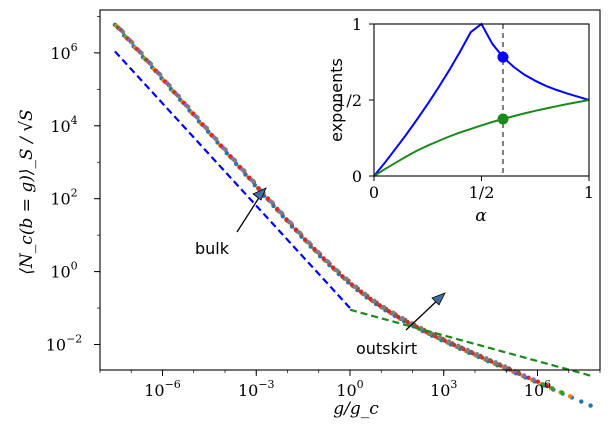  What do you see at coordinates (231, 222) in the screenshot?
I see `bulk-annotation: bulk` at bounding box center [231, 222].